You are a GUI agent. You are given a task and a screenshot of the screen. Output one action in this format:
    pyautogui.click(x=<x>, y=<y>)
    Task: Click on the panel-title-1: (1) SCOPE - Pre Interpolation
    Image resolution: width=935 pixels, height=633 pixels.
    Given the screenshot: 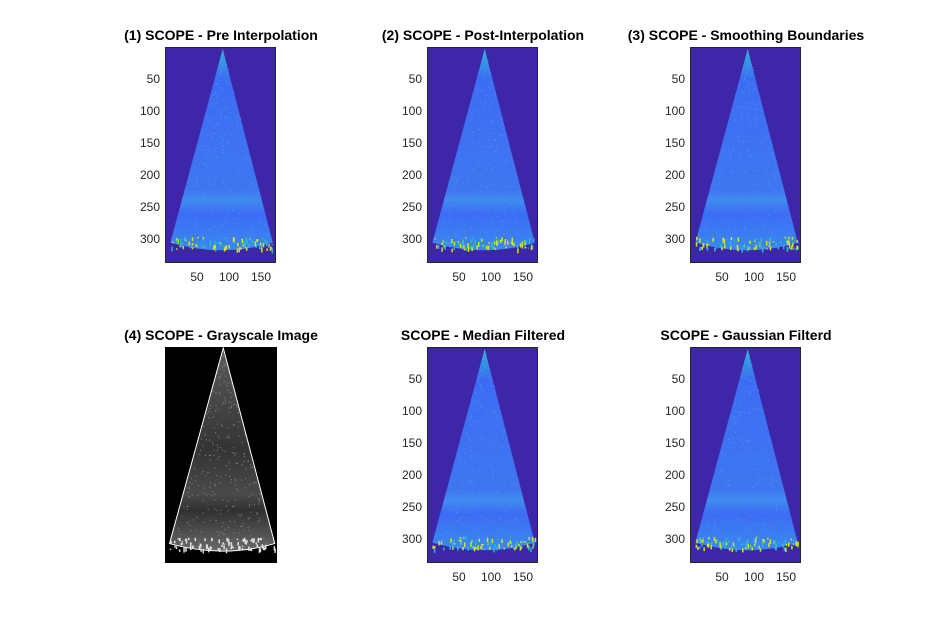 What is the action you would take?
    pyautogui.click(x=221, y=35)
    